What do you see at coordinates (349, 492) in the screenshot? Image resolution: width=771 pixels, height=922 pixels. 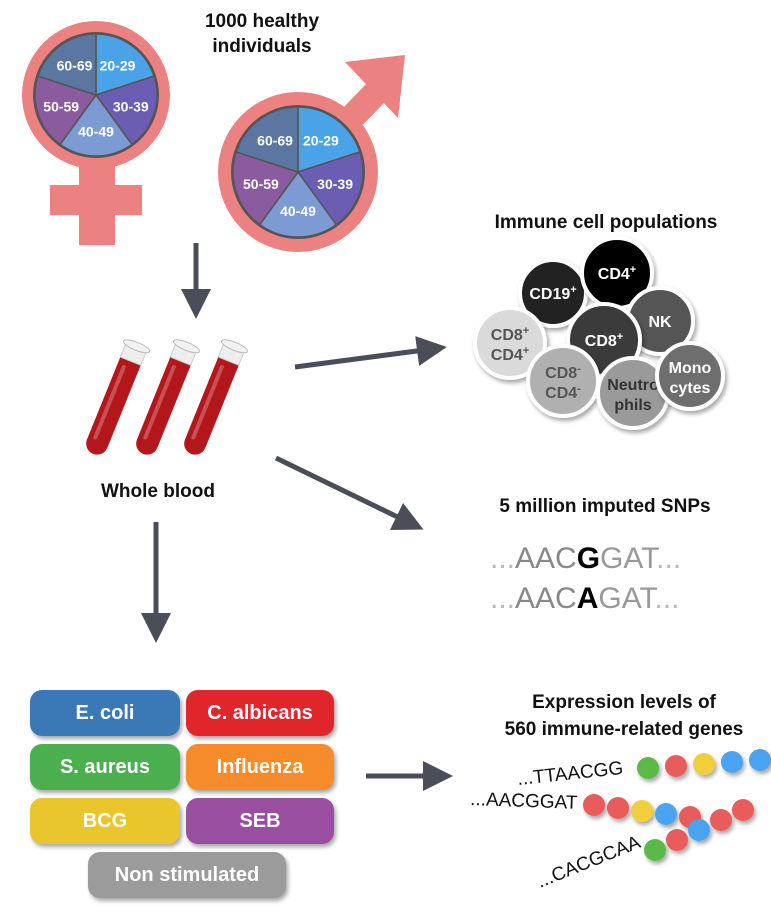 I see `arrow-blood-to-snps` at bounding box center [349, 492].